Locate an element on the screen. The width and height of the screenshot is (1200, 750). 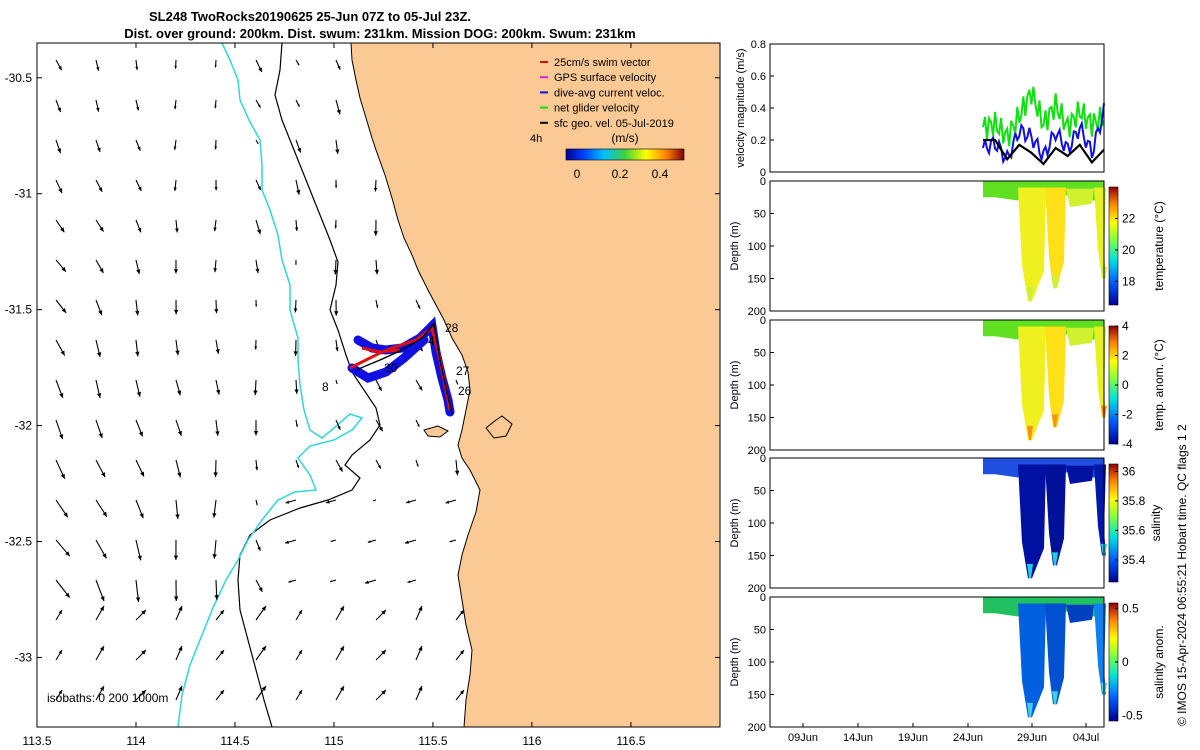
colorbar-label: temp. anom. (°C) is located at coordinates (1159, 385).